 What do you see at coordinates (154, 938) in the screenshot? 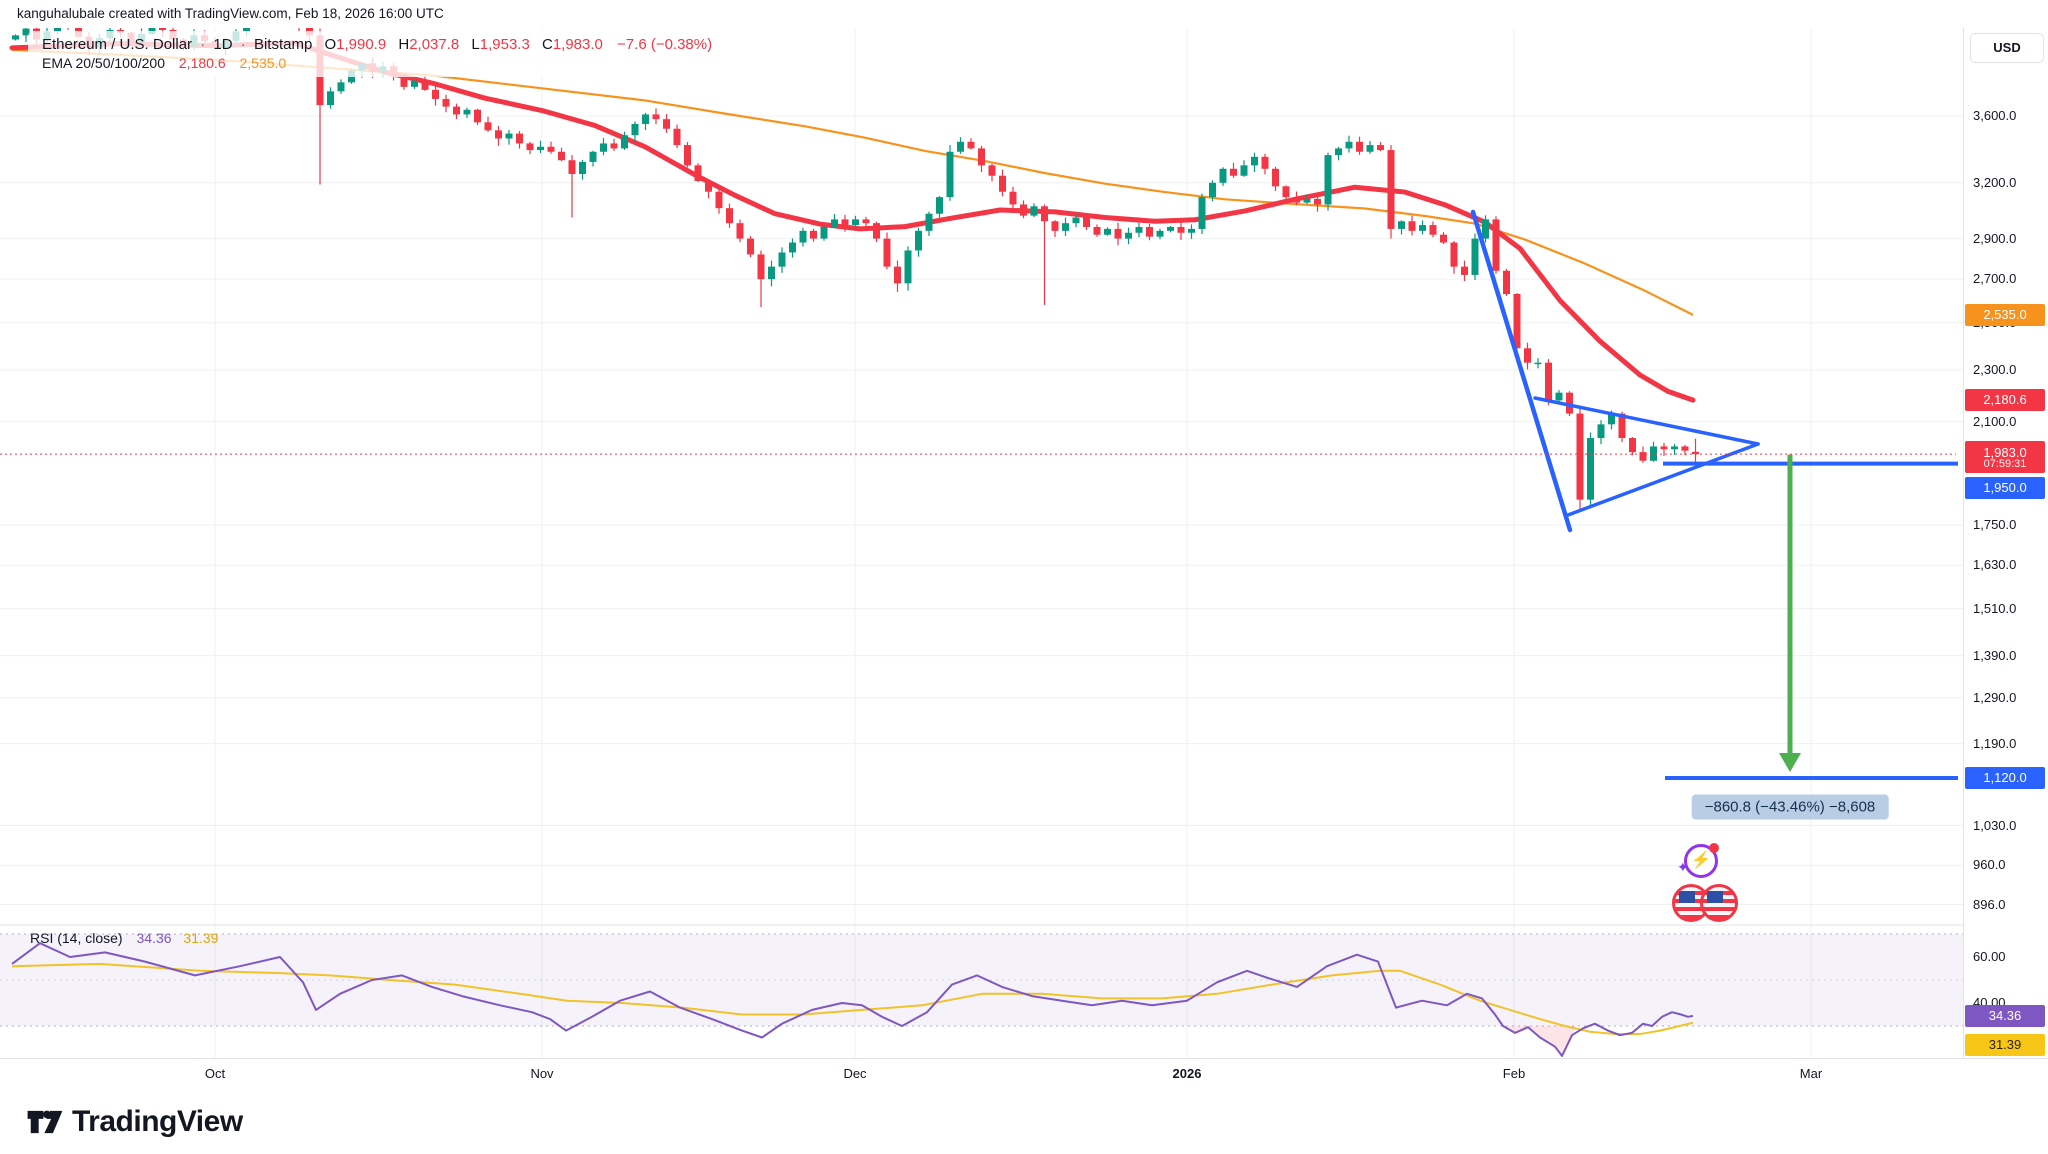
I see `rsi-value: 34.36` at bounding box center [154, 938].